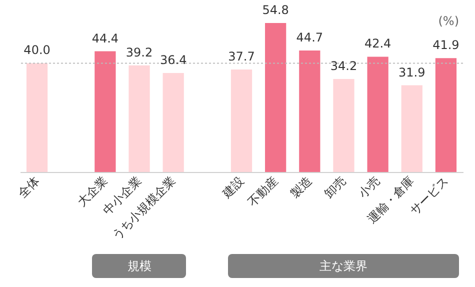 Image resolution: width=475 pixels, height=287 pixels. What do you see at coordinates (28, 187) in the screenshot?
I see `x-tick-label: 全体` at bounding box center [28, 187].